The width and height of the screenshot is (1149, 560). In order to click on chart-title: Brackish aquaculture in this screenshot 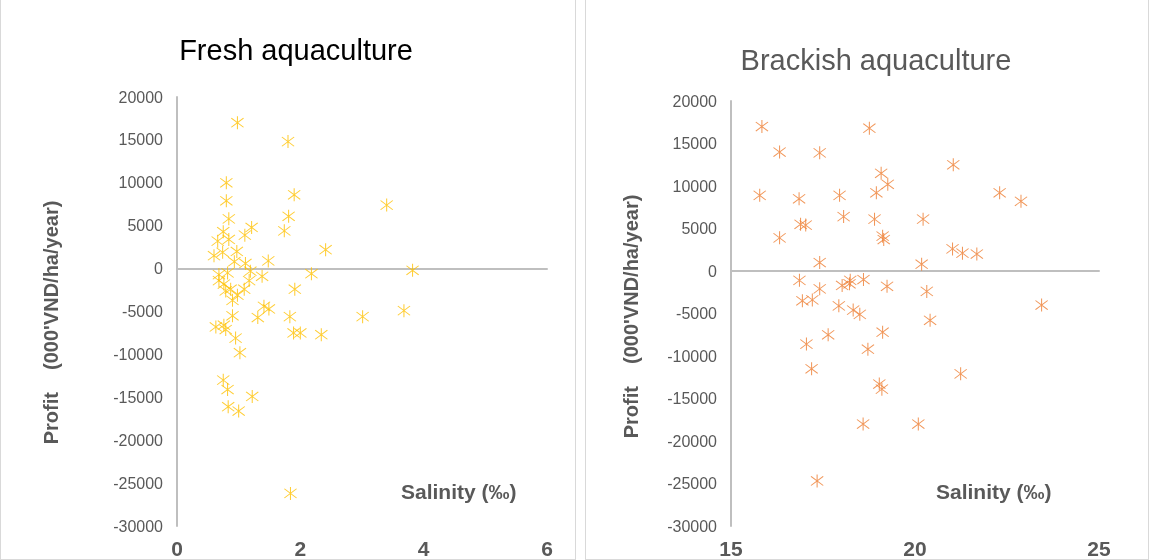, I will do `click(876, 59)`.